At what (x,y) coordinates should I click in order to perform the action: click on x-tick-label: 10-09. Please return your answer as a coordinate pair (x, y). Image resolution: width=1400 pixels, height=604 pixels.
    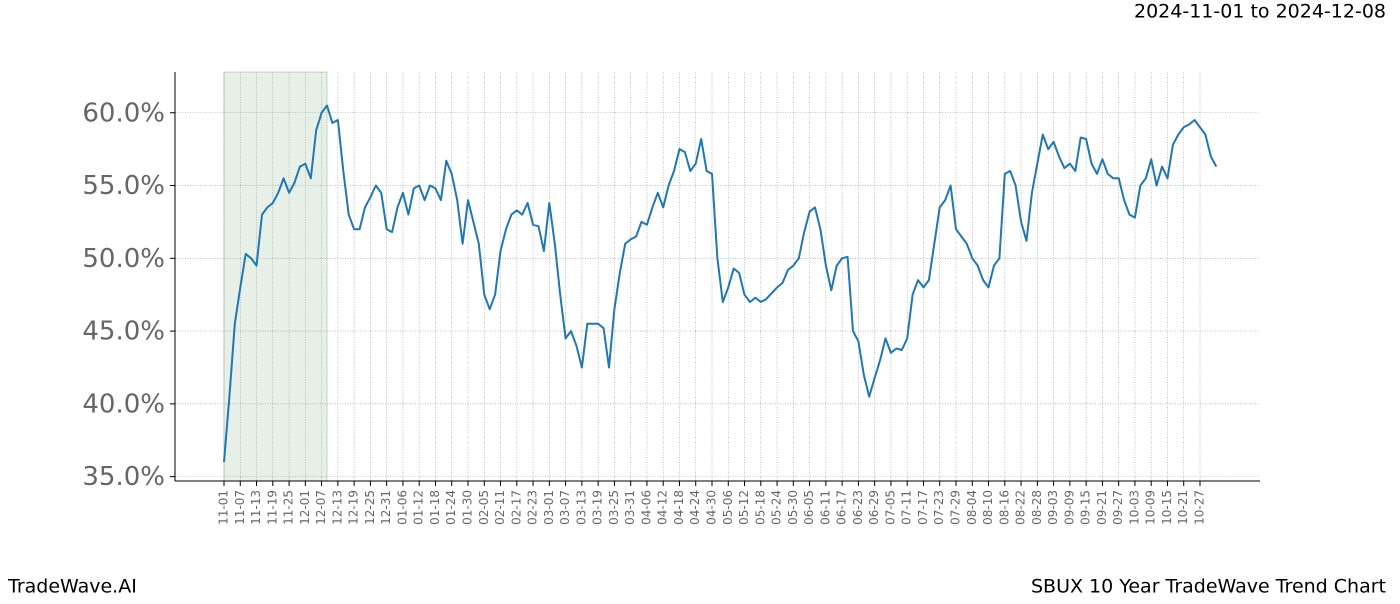
    Looking at the image, I should click on (1151, 507).